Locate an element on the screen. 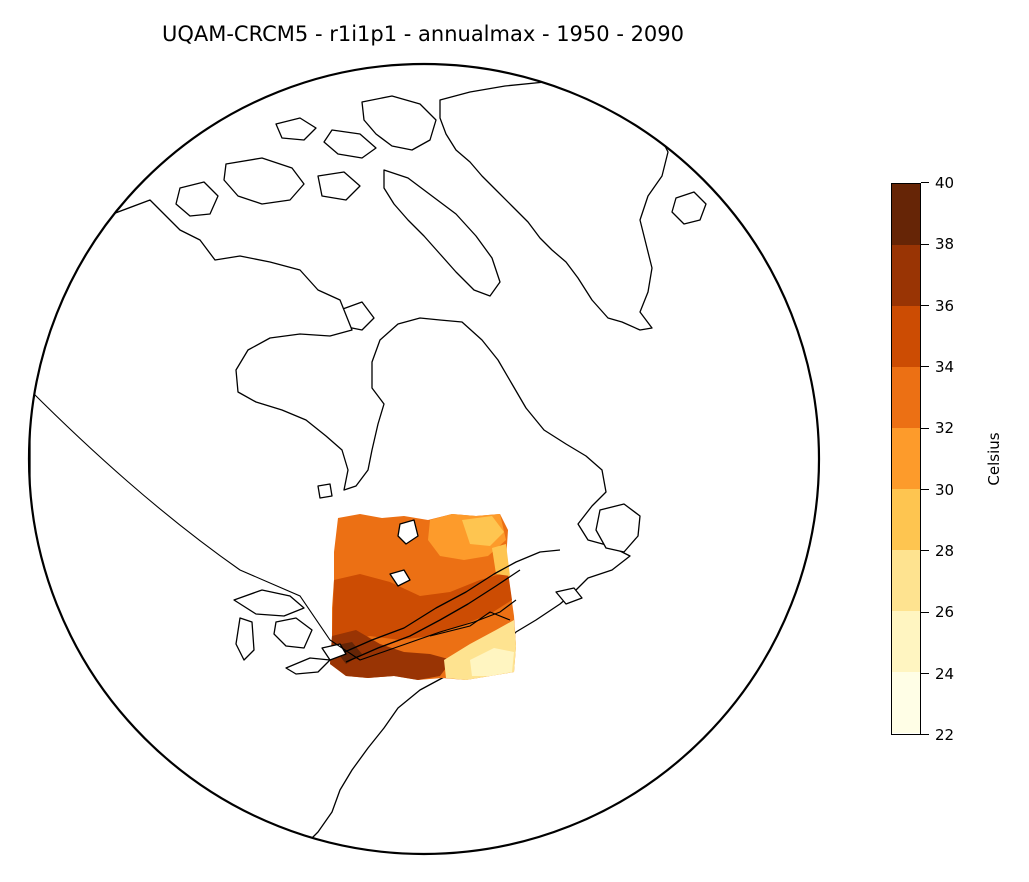 The width and height of the screenshot is (1029, 882). colorbar-tick-label: 34 is located at coordinates (945, 367).